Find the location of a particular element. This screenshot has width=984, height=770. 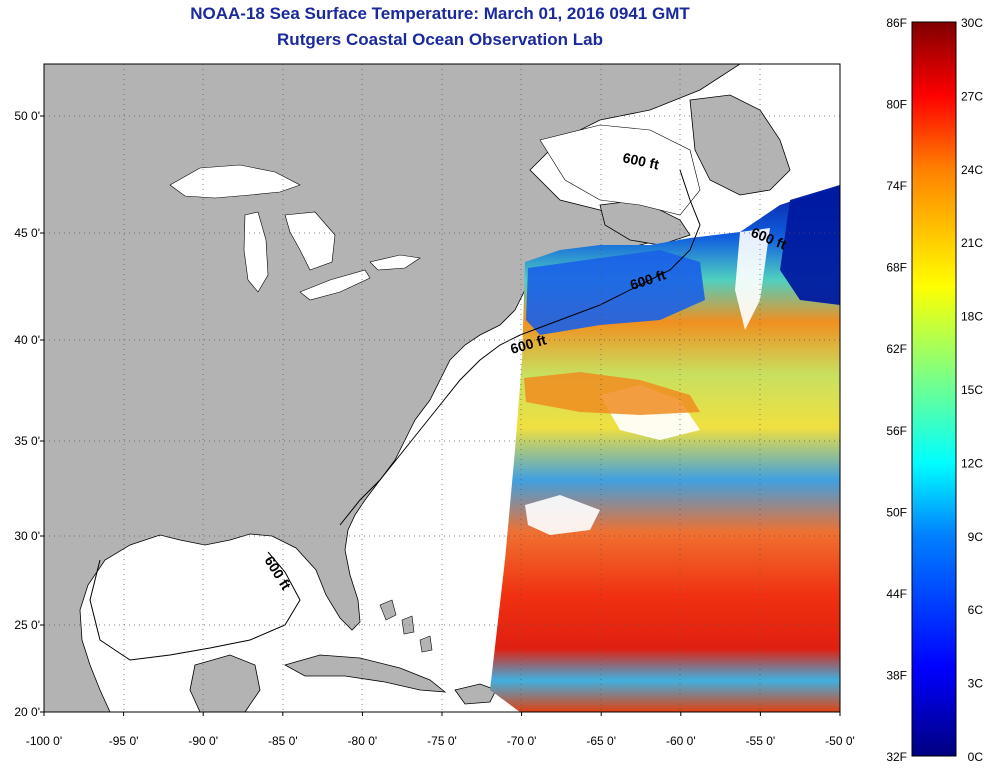

lat-tick-label: 25 0' is located at coordinates (27, 625).